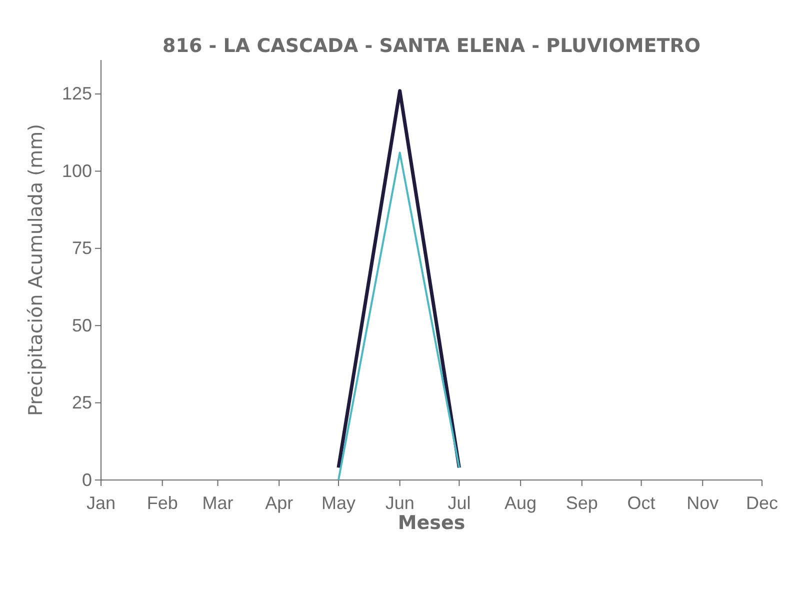  I want to click on x-tick-label: Oct, so click(641, 502).